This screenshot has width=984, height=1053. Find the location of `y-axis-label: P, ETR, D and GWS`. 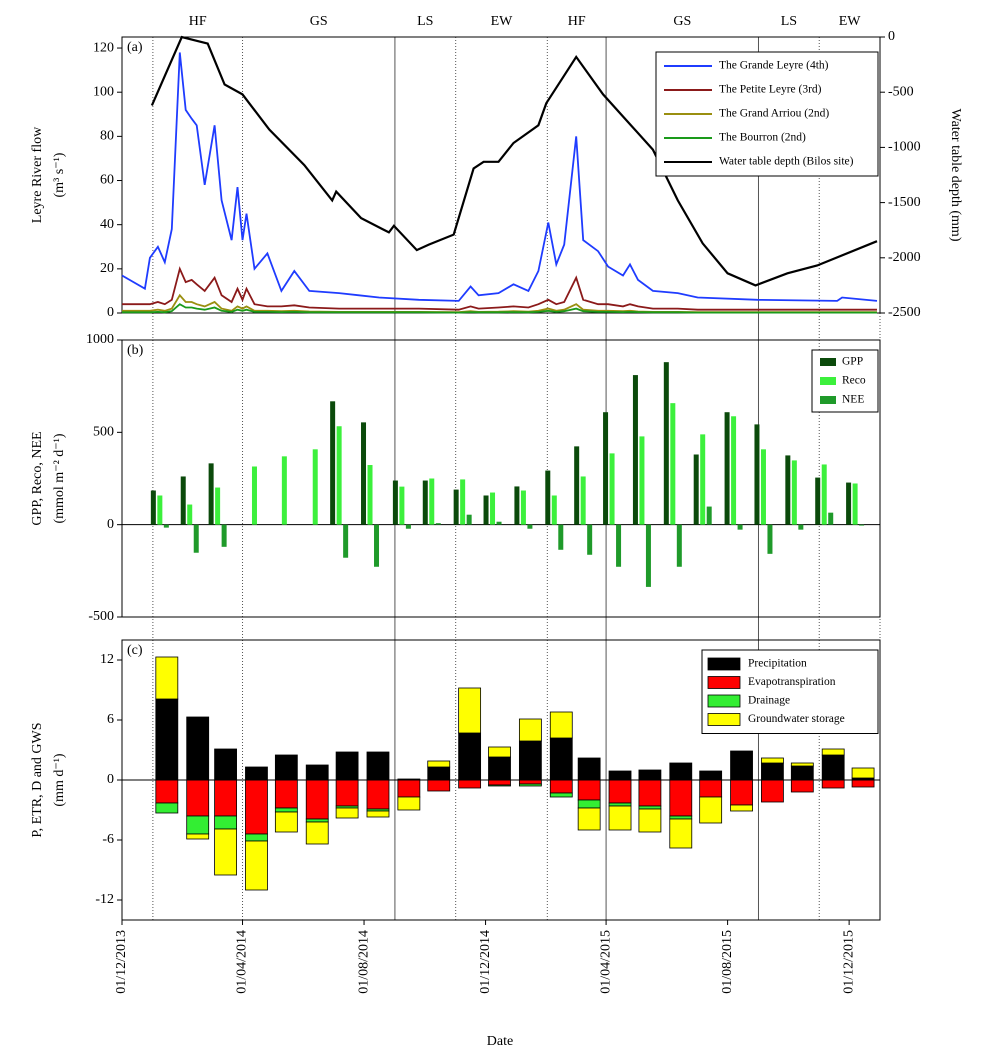

y-axis-label: P, ETR, D and GWS is located at coordinates (37, 779).